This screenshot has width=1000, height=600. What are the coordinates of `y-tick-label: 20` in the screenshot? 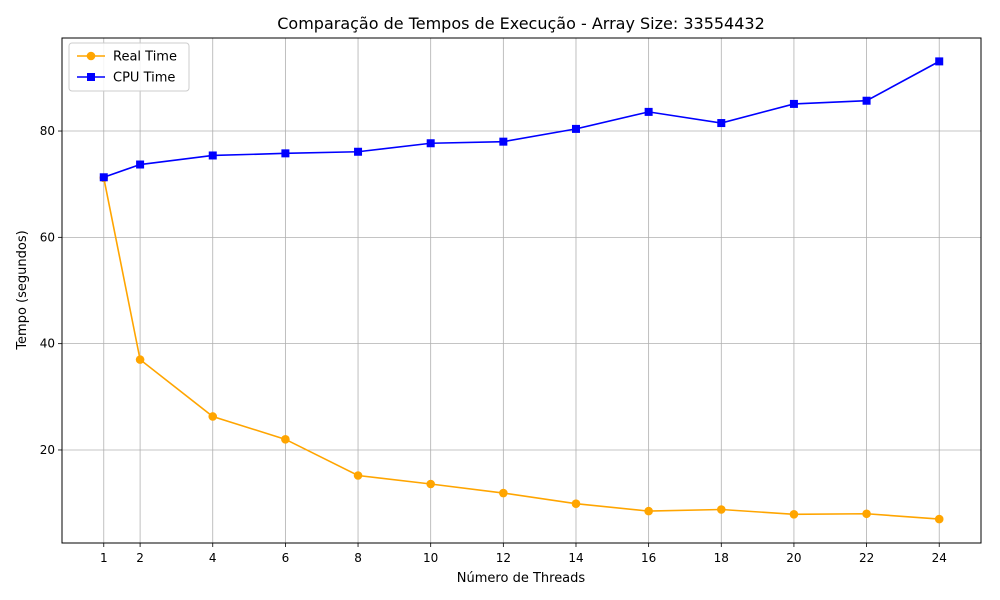 It's located at (47, 450).